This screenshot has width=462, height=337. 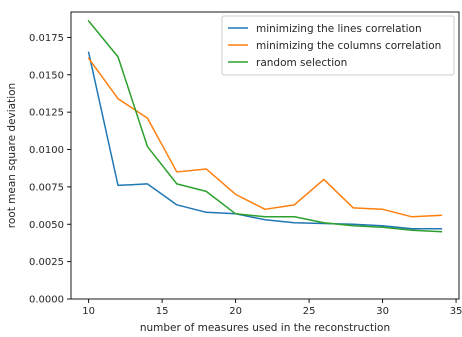 What do you see at coordinates (235, 311) in the screenshot?
I see `x-tick-label: 20` at bounding box center [235, 311].